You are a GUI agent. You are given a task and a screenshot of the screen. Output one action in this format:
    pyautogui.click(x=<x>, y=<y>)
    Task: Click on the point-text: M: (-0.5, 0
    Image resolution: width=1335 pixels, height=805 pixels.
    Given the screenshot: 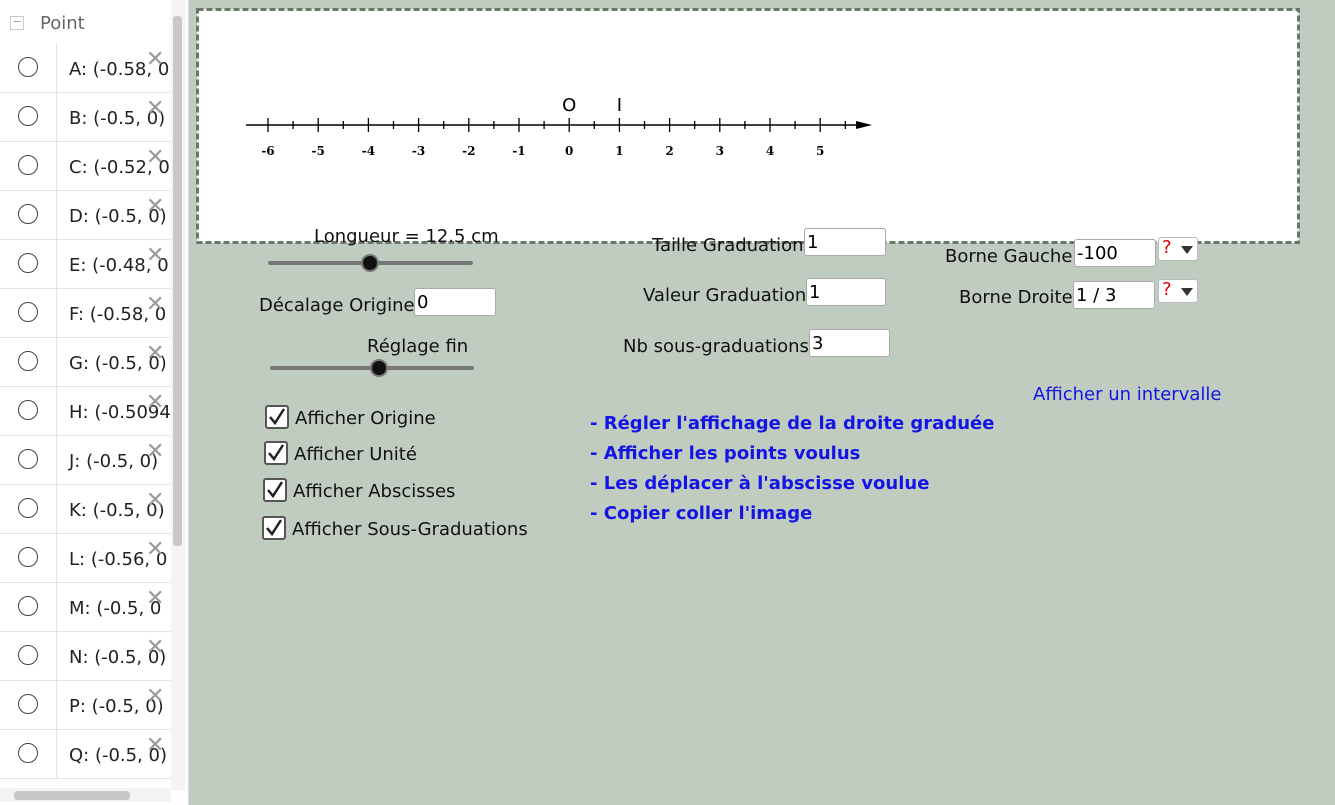 What is the action you would take?
    pyautogui.click(x=115, y=608)
    